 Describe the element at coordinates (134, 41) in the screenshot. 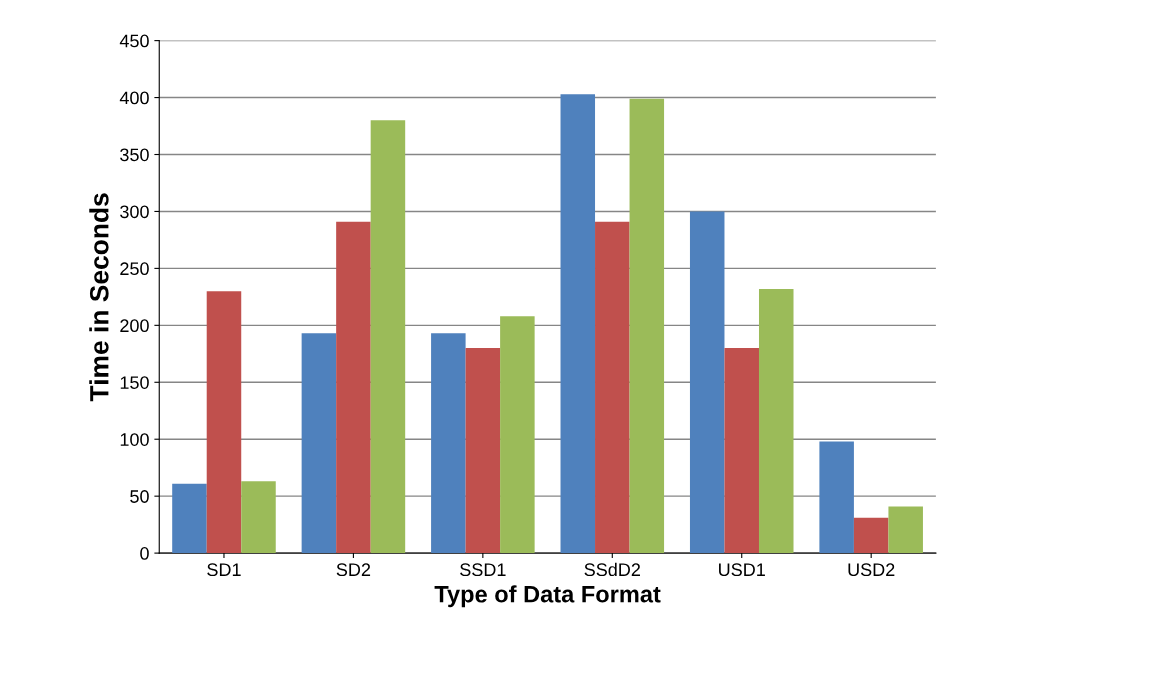

I see `y-tick-label: 450` at that location.